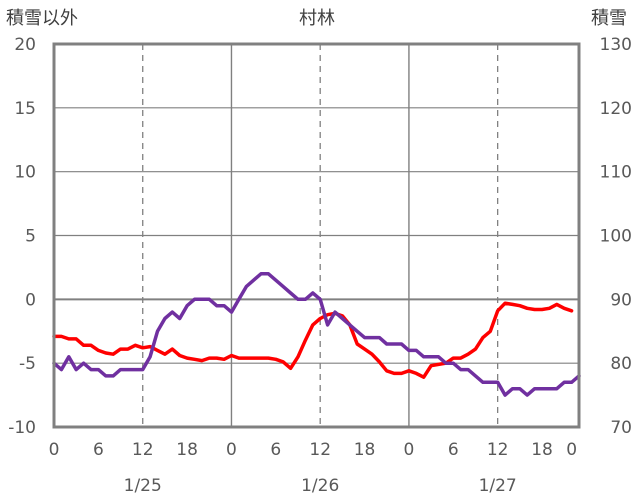 The height and width of the screenshot is (501, 636). Describe the element at coordinates (609, 18) in the screenshot. I see `right-axis-title: 積雪` at that location.